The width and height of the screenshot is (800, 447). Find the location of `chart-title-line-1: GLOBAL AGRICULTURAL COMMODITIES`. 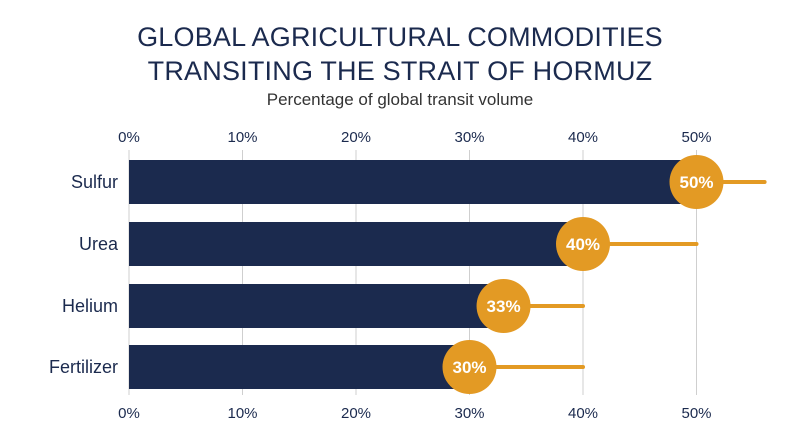

chart-title-line-1: GLOBAL AGRICULTURAL COMMODITIES is located at coordinates (400, 37).